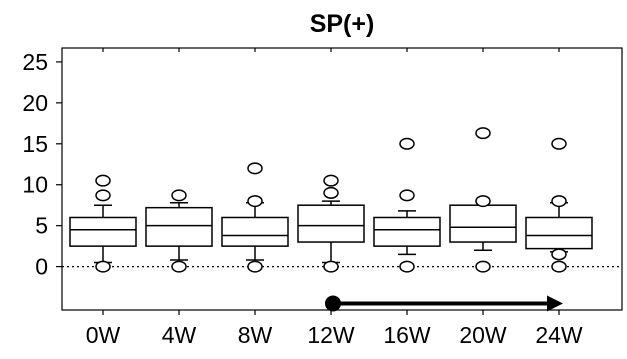 This screenshot has width=627, height=359. Describe the element at coordinates (559, 335) in the screenshot. I see `x-tick-label: 24W` at that location.